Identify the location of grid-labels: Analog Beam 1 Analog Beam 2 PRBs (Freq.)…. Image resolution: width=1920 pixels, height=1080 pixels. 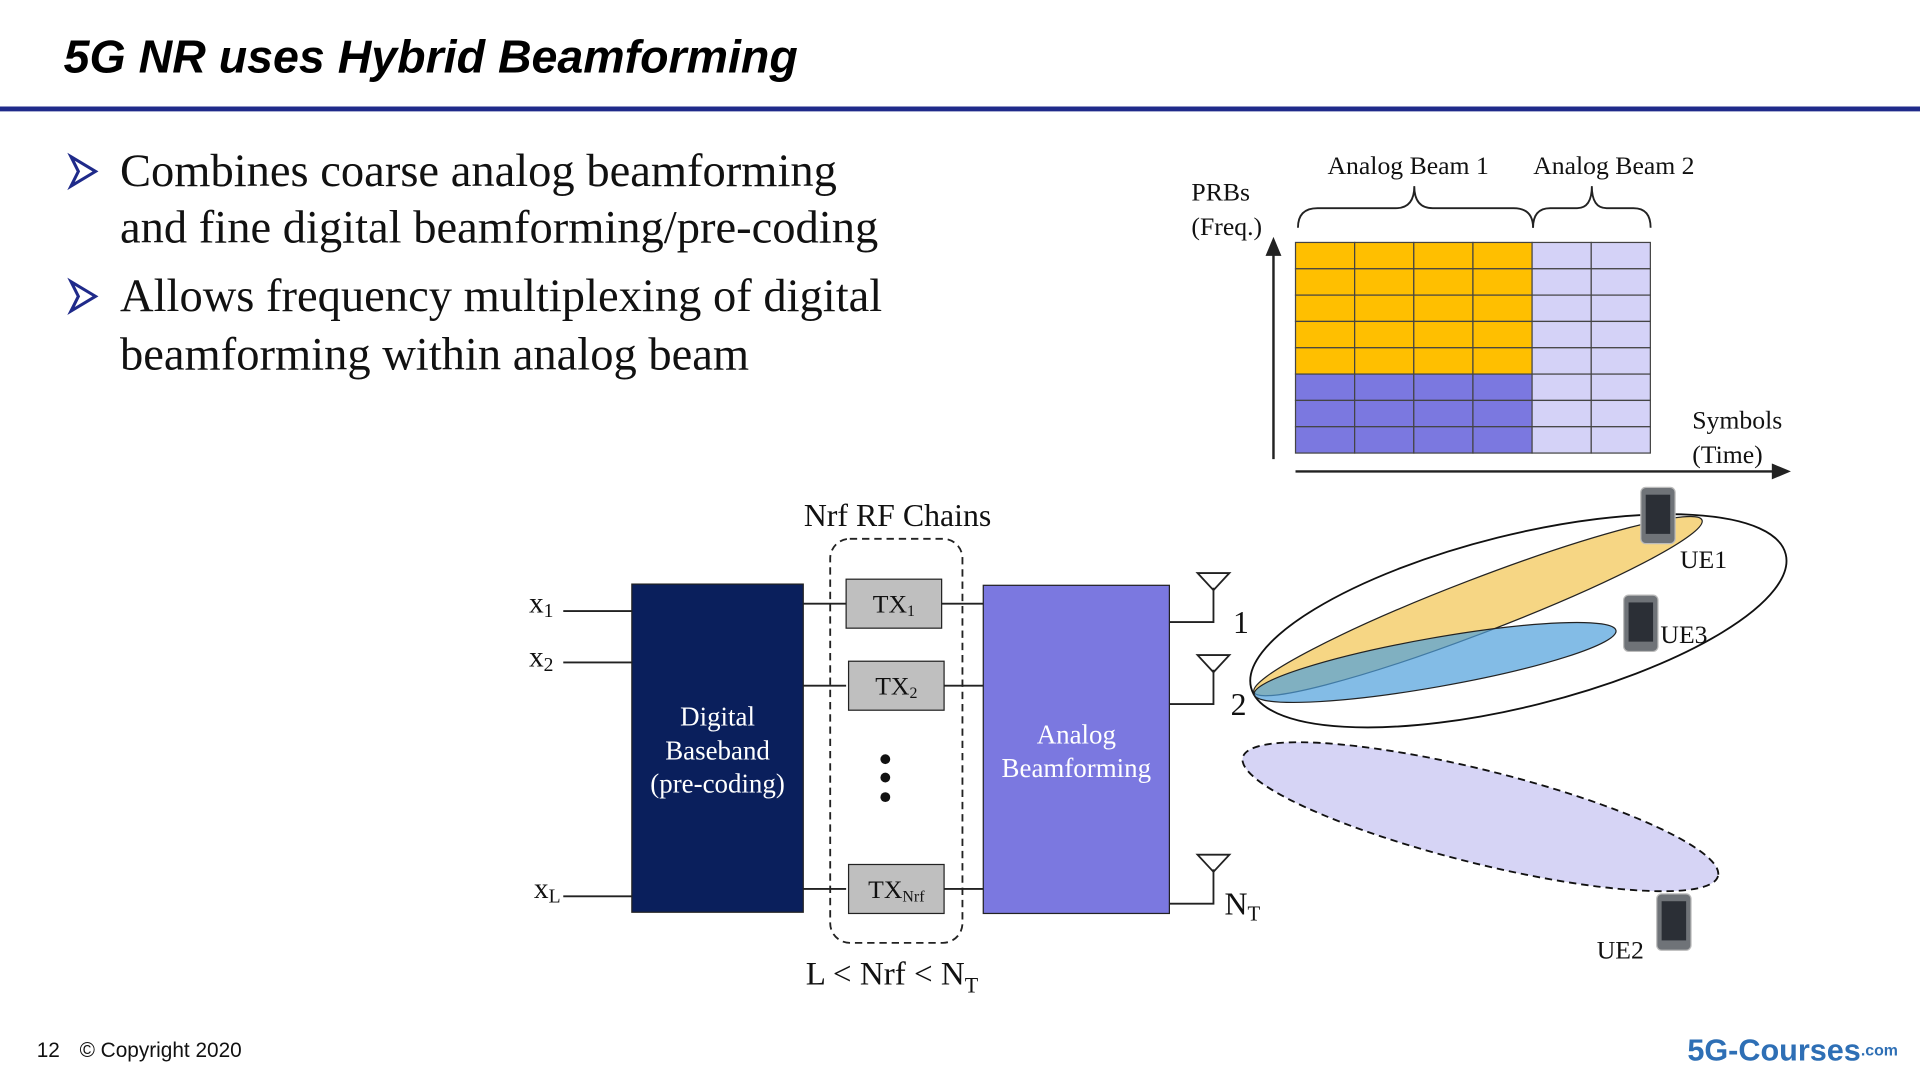
(1486, 310).